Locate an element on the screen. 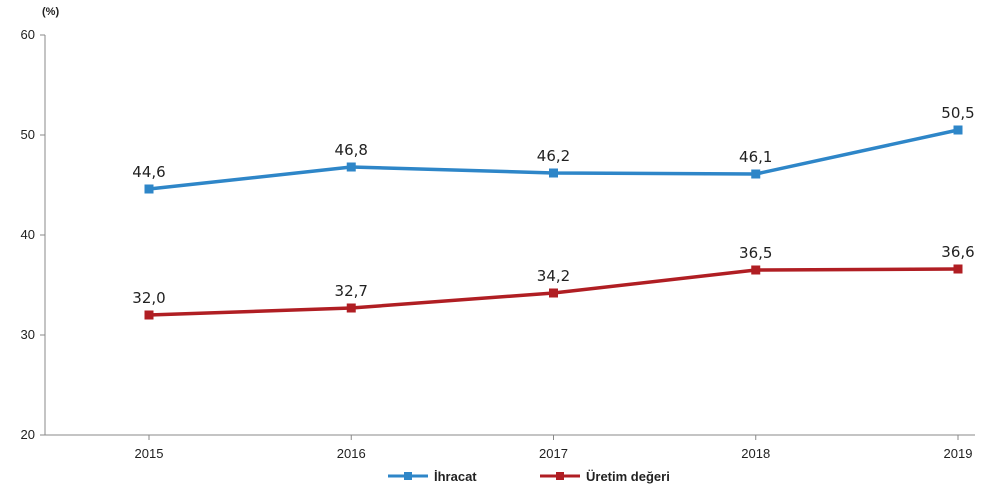  data-label: 32,7 is located at coordinates (351, 291).